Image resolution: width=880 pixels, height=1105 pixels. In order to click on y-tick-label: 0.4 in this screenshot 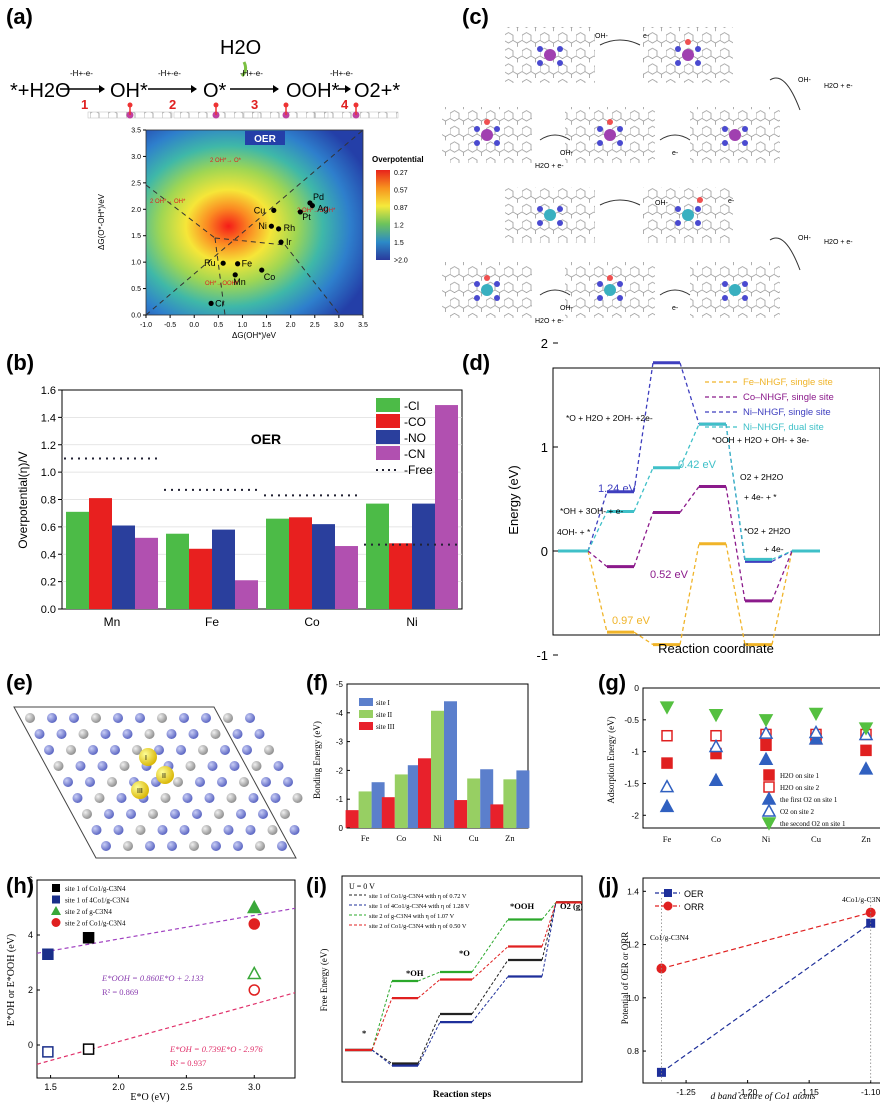, I will do `click(48, 555)`.